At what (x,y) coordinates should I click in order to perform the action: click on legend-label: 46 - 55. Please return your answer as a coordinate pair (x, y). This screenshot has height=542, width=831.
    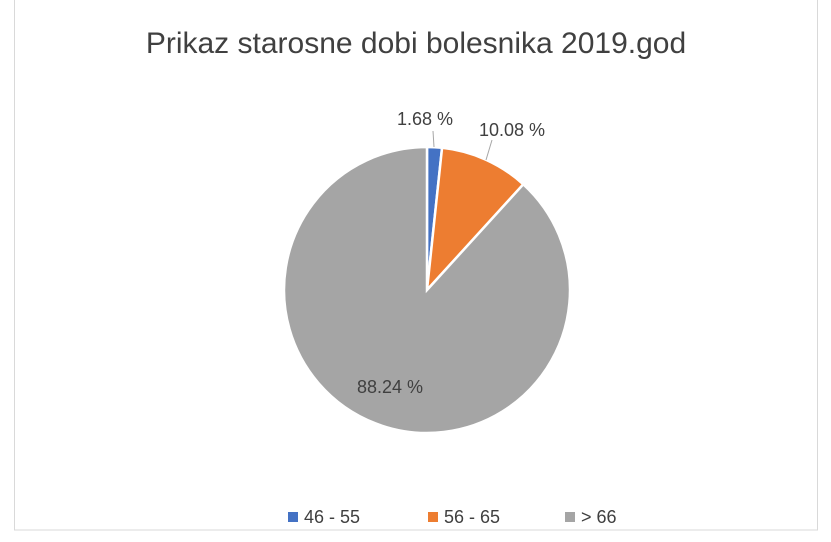
    Looking at the image, I should click on (332, 517).